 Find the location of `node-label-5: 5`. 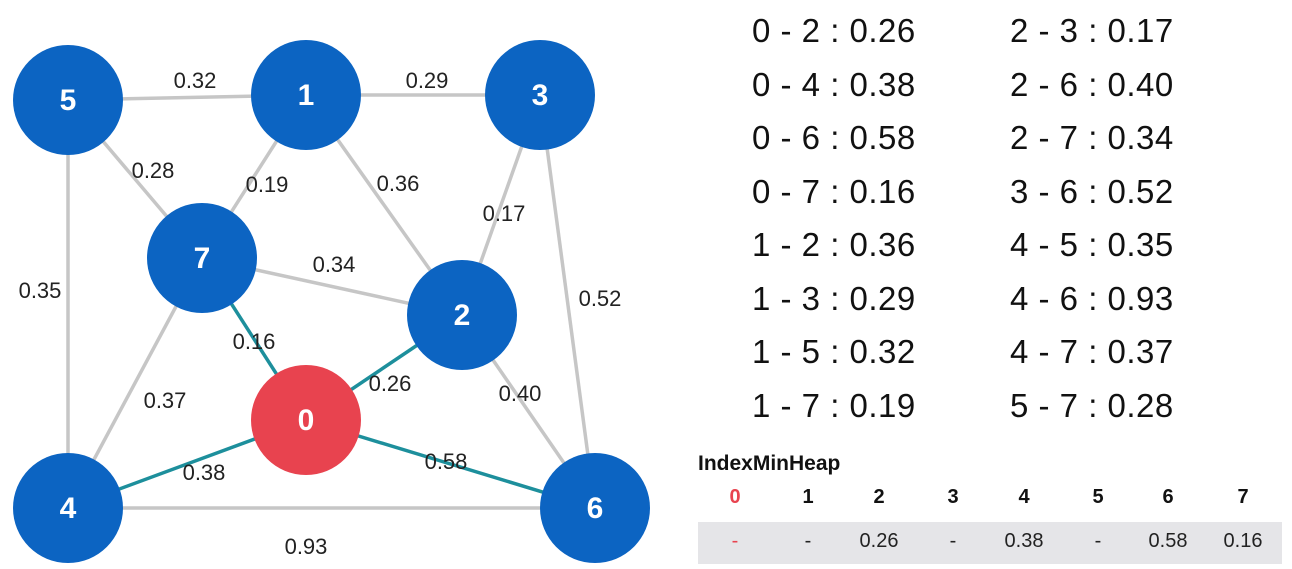

node-label-5: 5 is located at coordinates (68, 100).